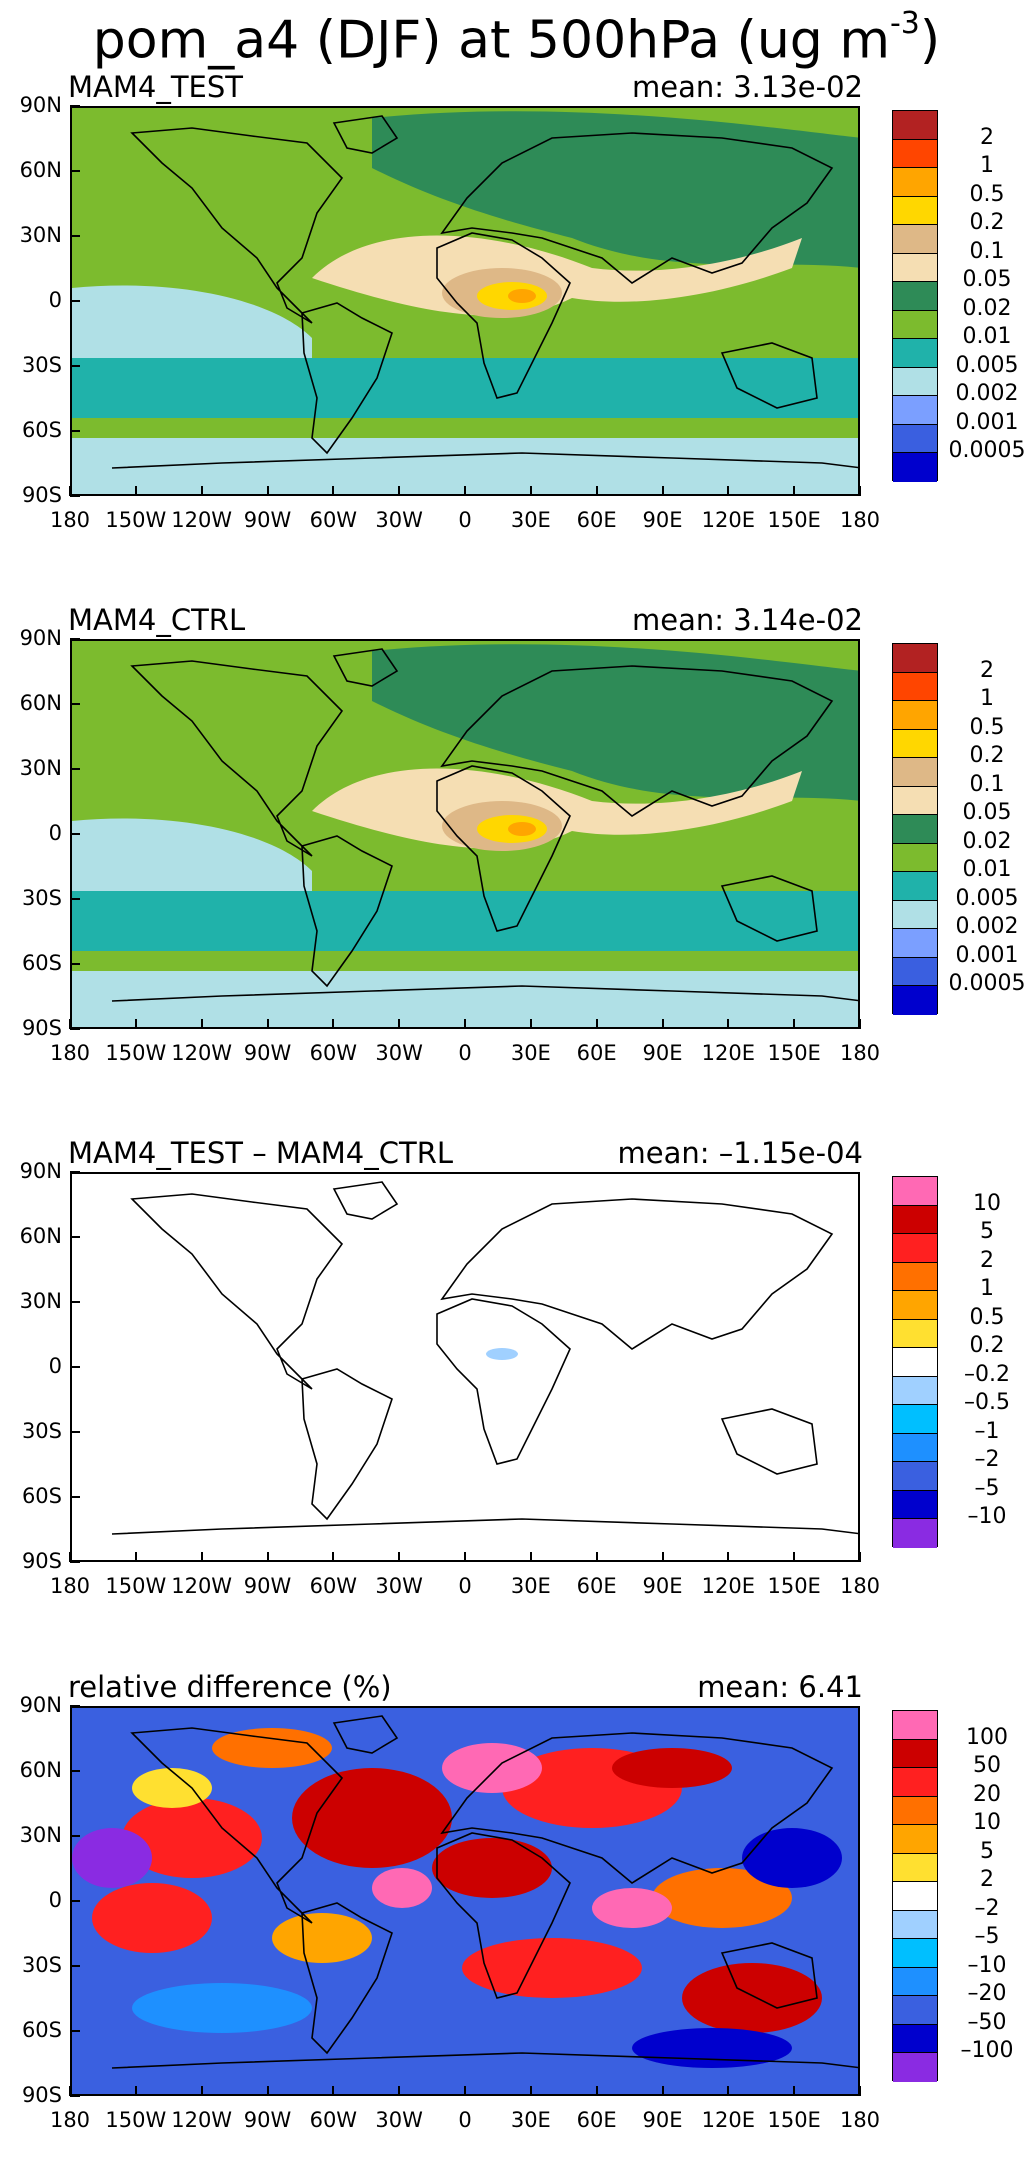 The width and height of the screenshot is (1033, 2175). What do you see at coordinates (794, 520) in the screenshot?
I see `longitude-label: 150E` at bounding box center [794, 520].